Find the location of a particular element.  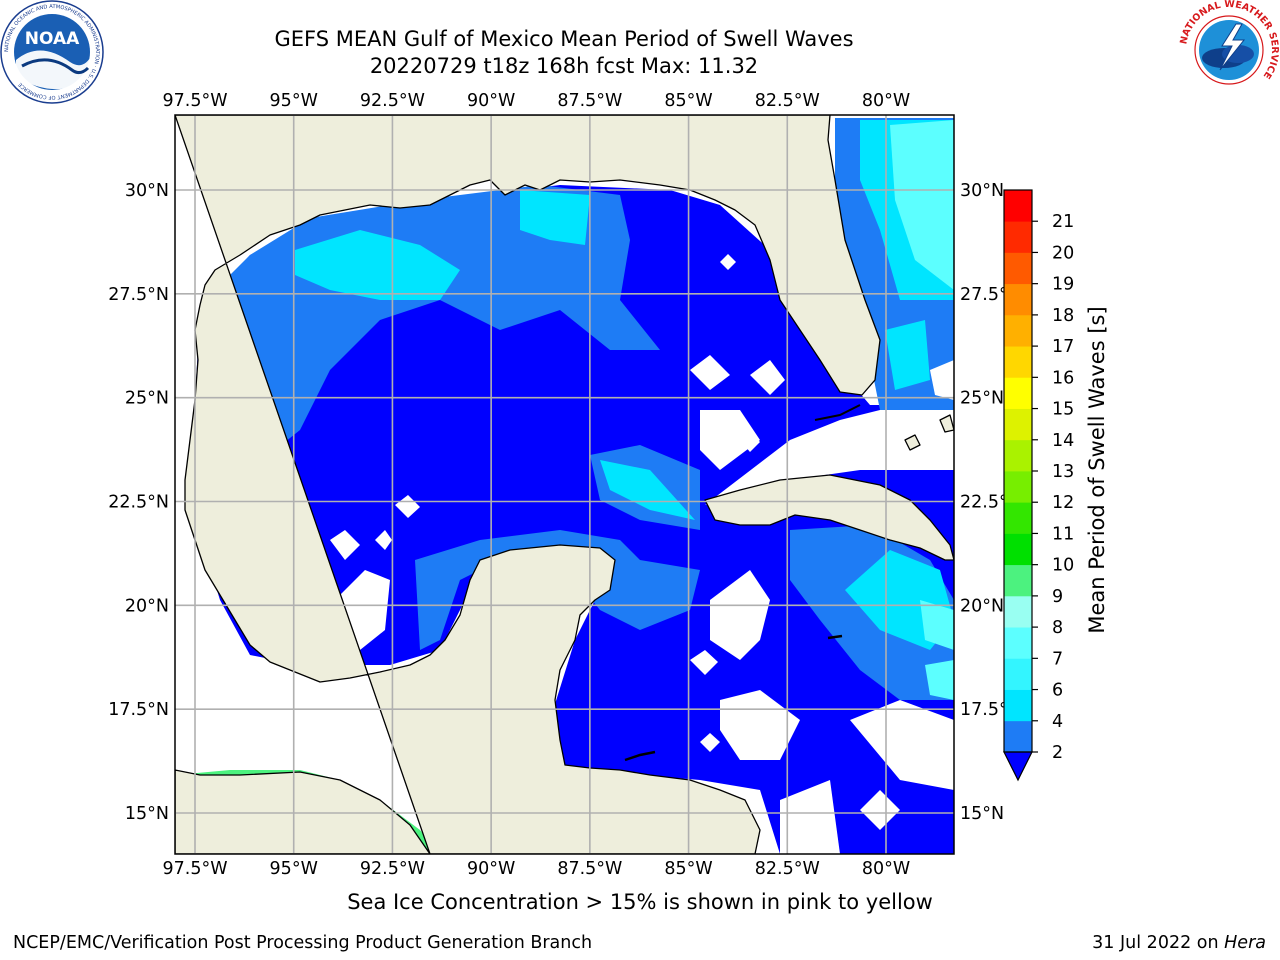

colorbar-tick-label: 17 is located at coordinates (1063, 347).